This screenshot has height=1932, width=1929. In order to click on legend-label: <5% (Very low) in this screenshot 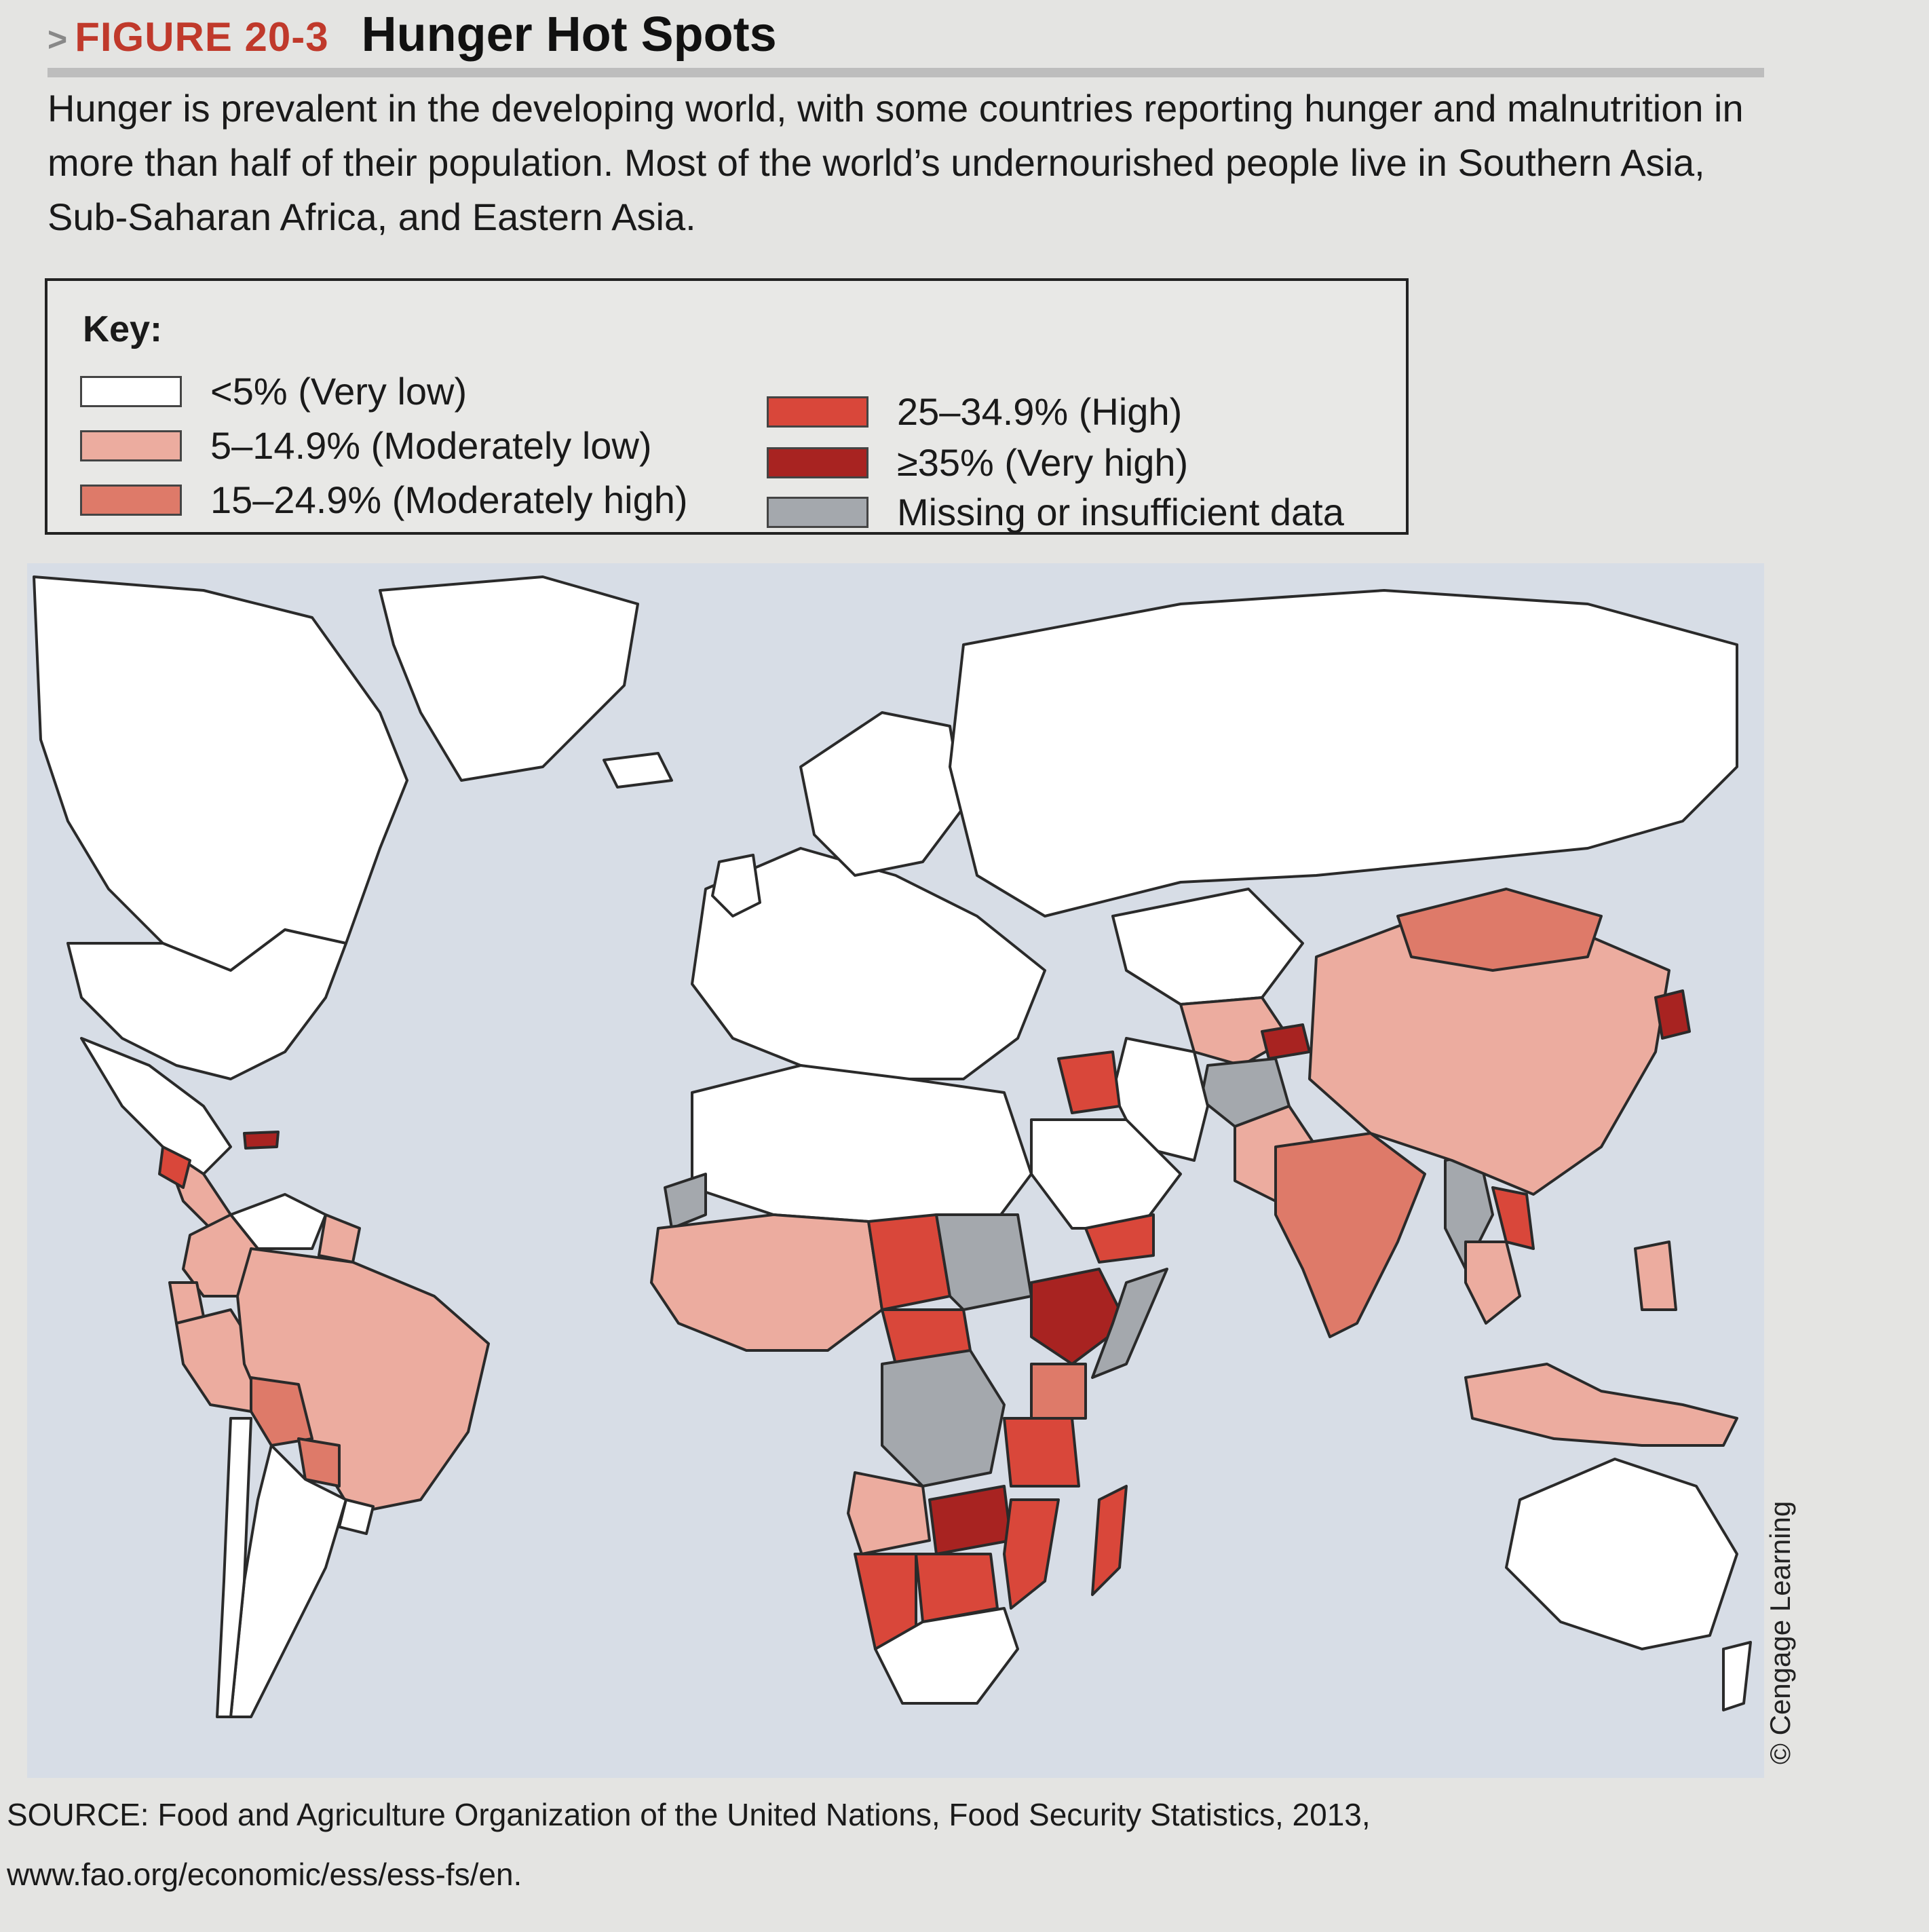, I will do `click(338, 391)`.